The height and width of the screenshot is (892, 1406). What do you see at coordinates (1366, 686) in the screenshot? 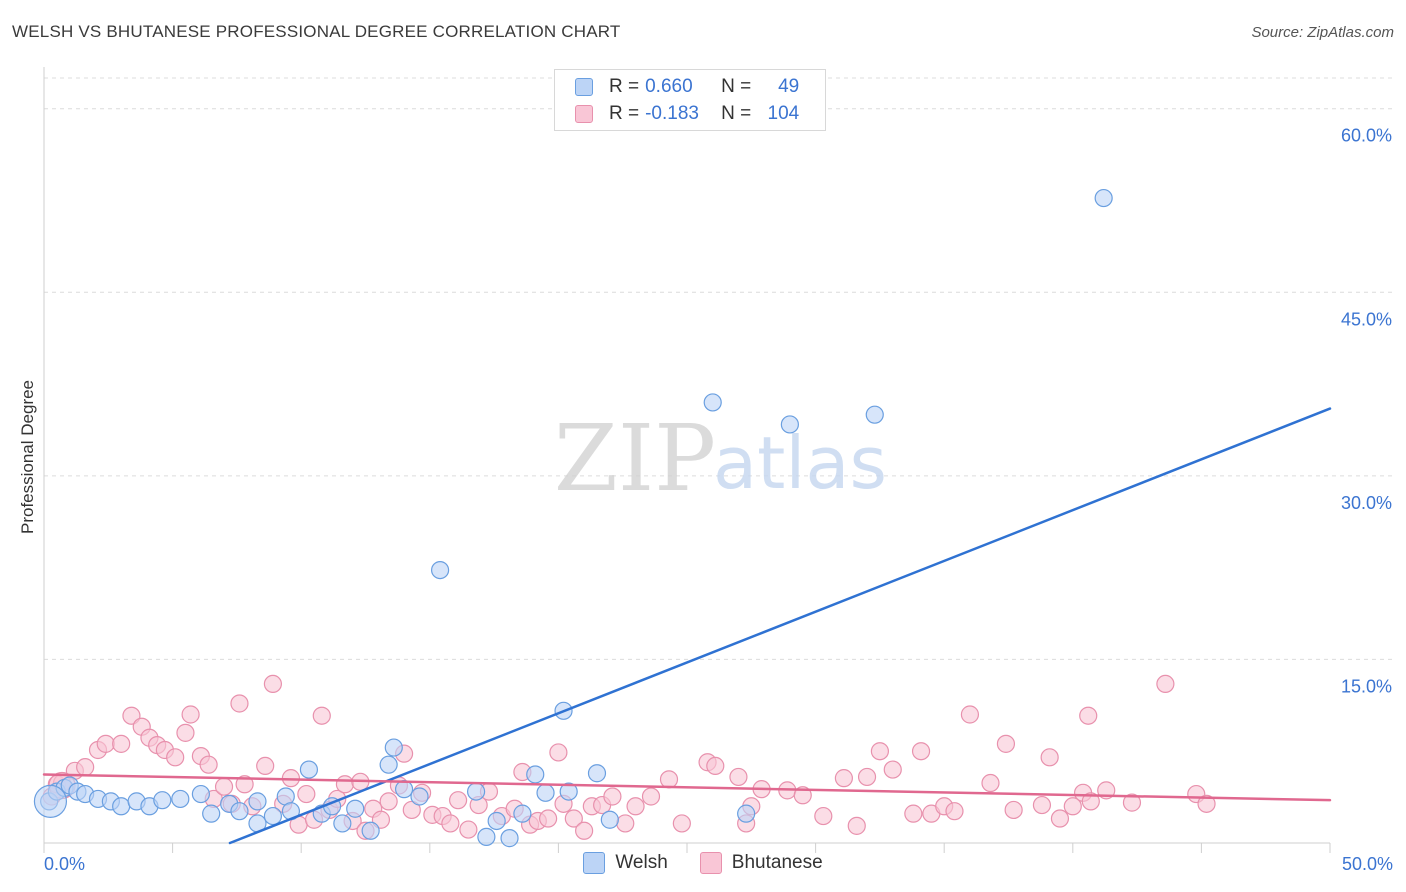
I see `y-tick-label: 15.0%` at bounding box center [1366, 686].